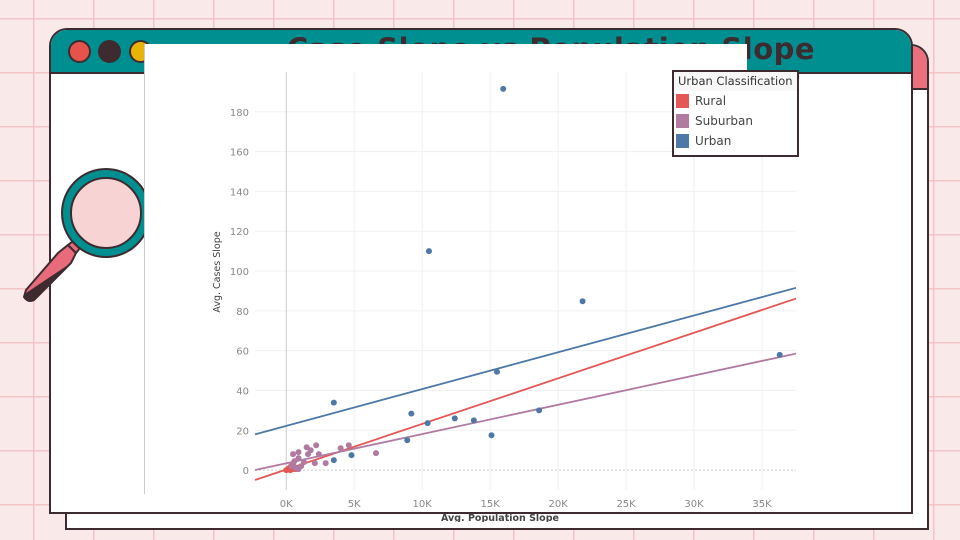  I want to click on trend-line-suburban, so click(525, 411).